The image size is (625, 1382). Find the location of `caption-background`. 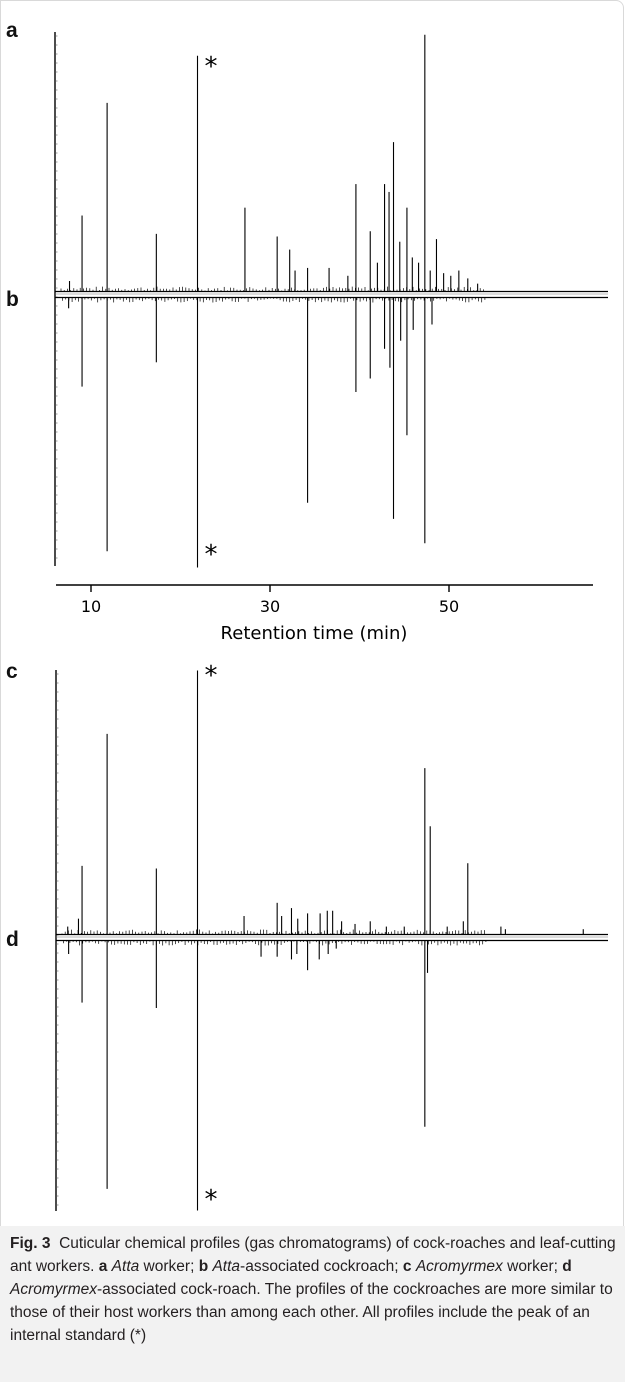

caption-background is located at coordinates (312, 1304).